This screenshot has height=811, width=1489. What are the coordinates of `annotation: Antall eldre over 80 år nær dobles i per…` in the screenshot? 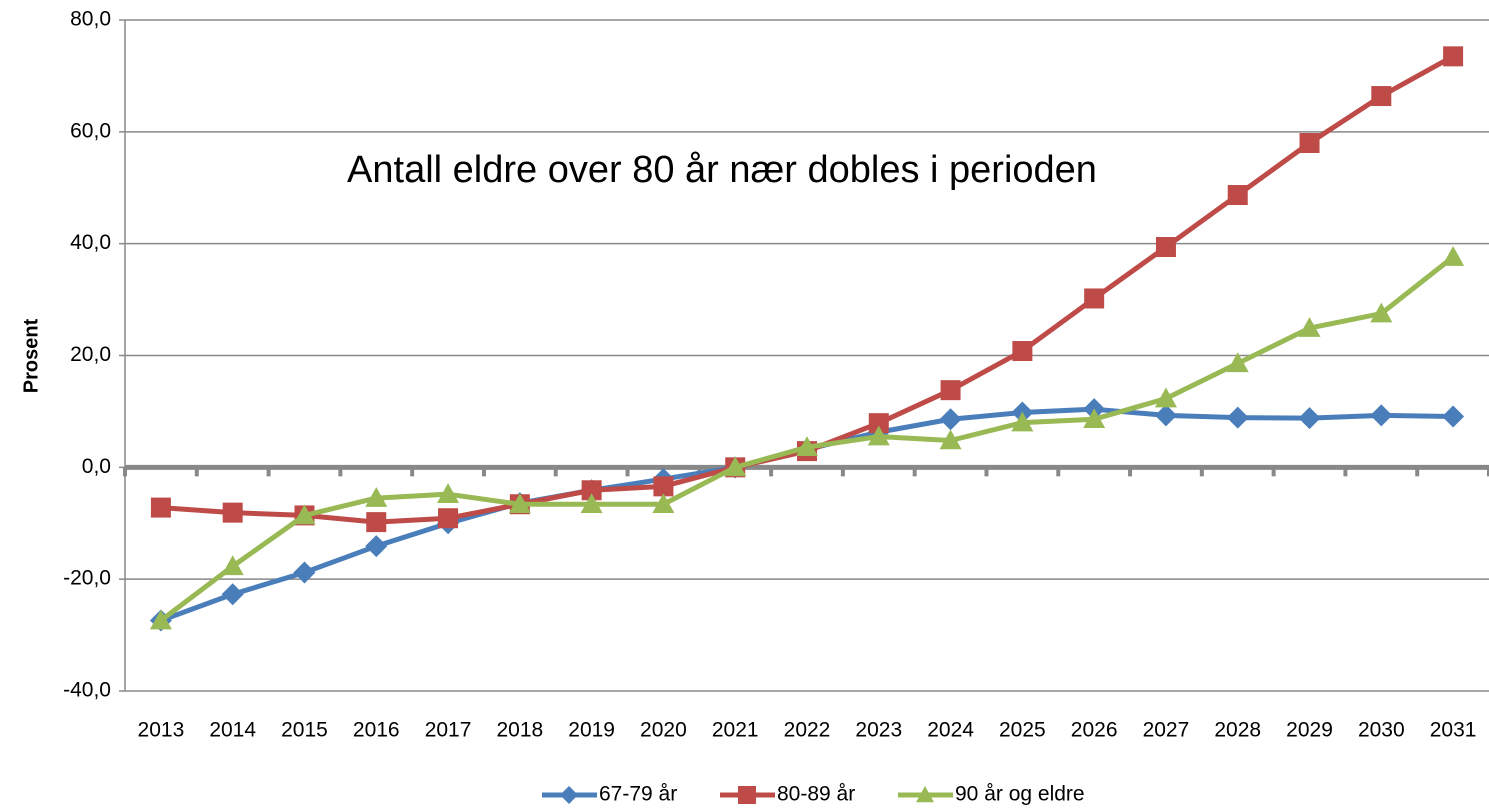 It's located at (722, 170).